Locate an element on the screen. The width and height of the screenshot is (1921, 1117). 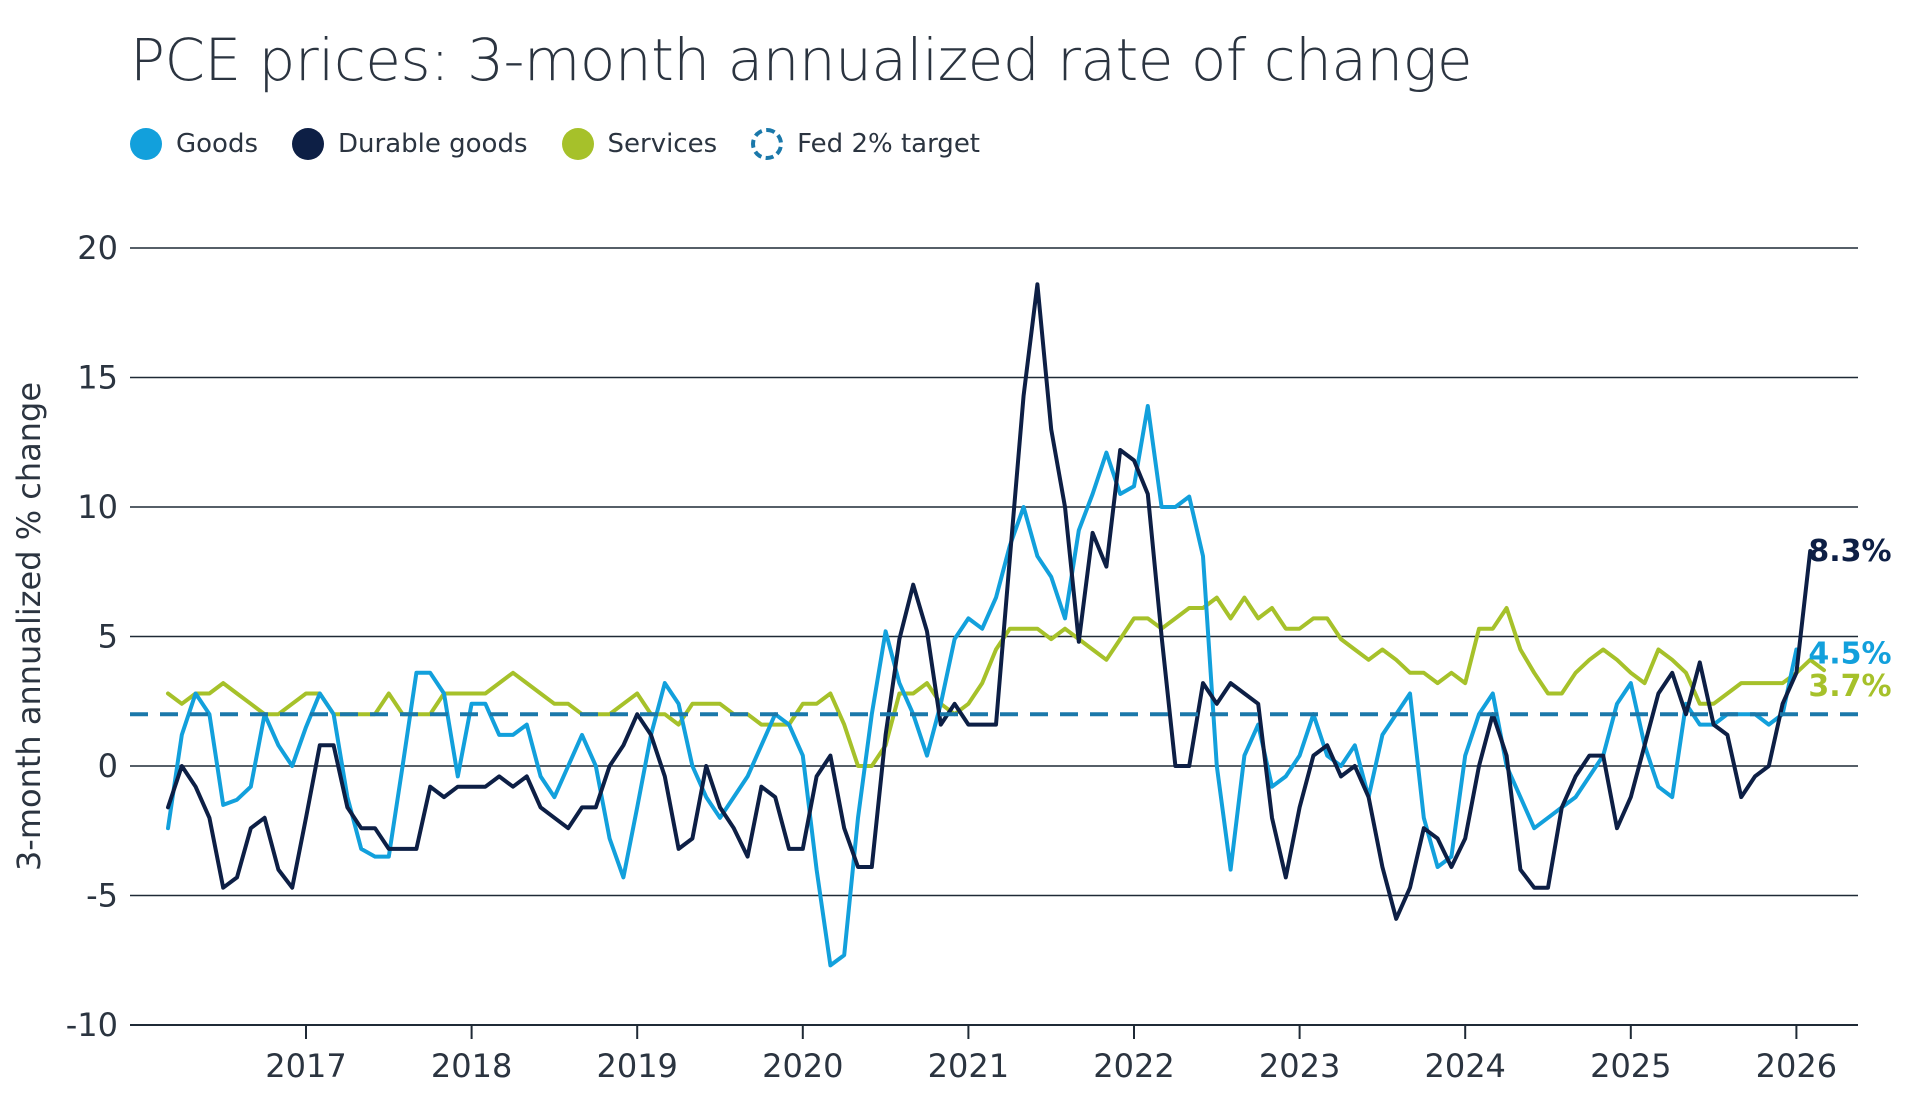
x-tick-label: 2026 is located at coordinates (1796, 1066).